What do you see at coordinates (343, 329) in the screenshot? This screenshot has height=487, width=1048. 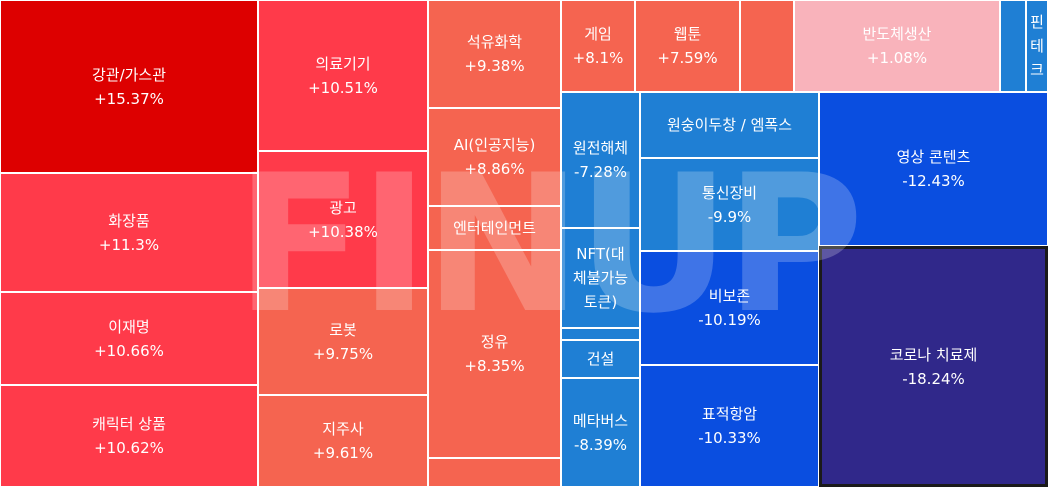 I see `cell-label: 로봇` at bounding box center [343, 329].